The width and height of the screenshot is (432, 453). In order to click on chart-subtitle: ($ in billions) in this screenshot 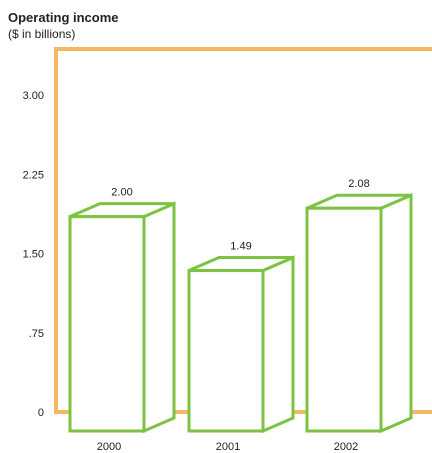, I will do `click(42, 34)`.